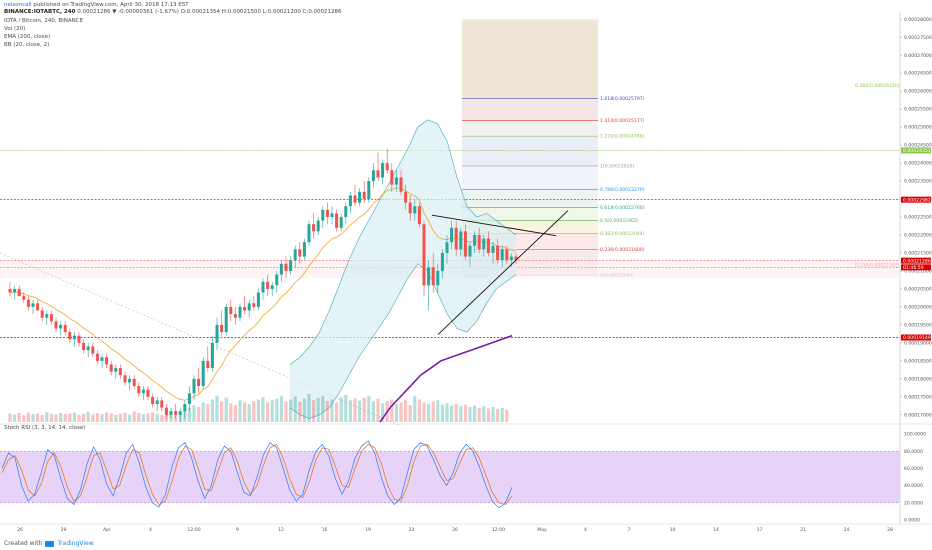 The height and width of the screenshot is (550, 932). I want to click on fib-label: 0.5(0.00022402), so click(619, 221).